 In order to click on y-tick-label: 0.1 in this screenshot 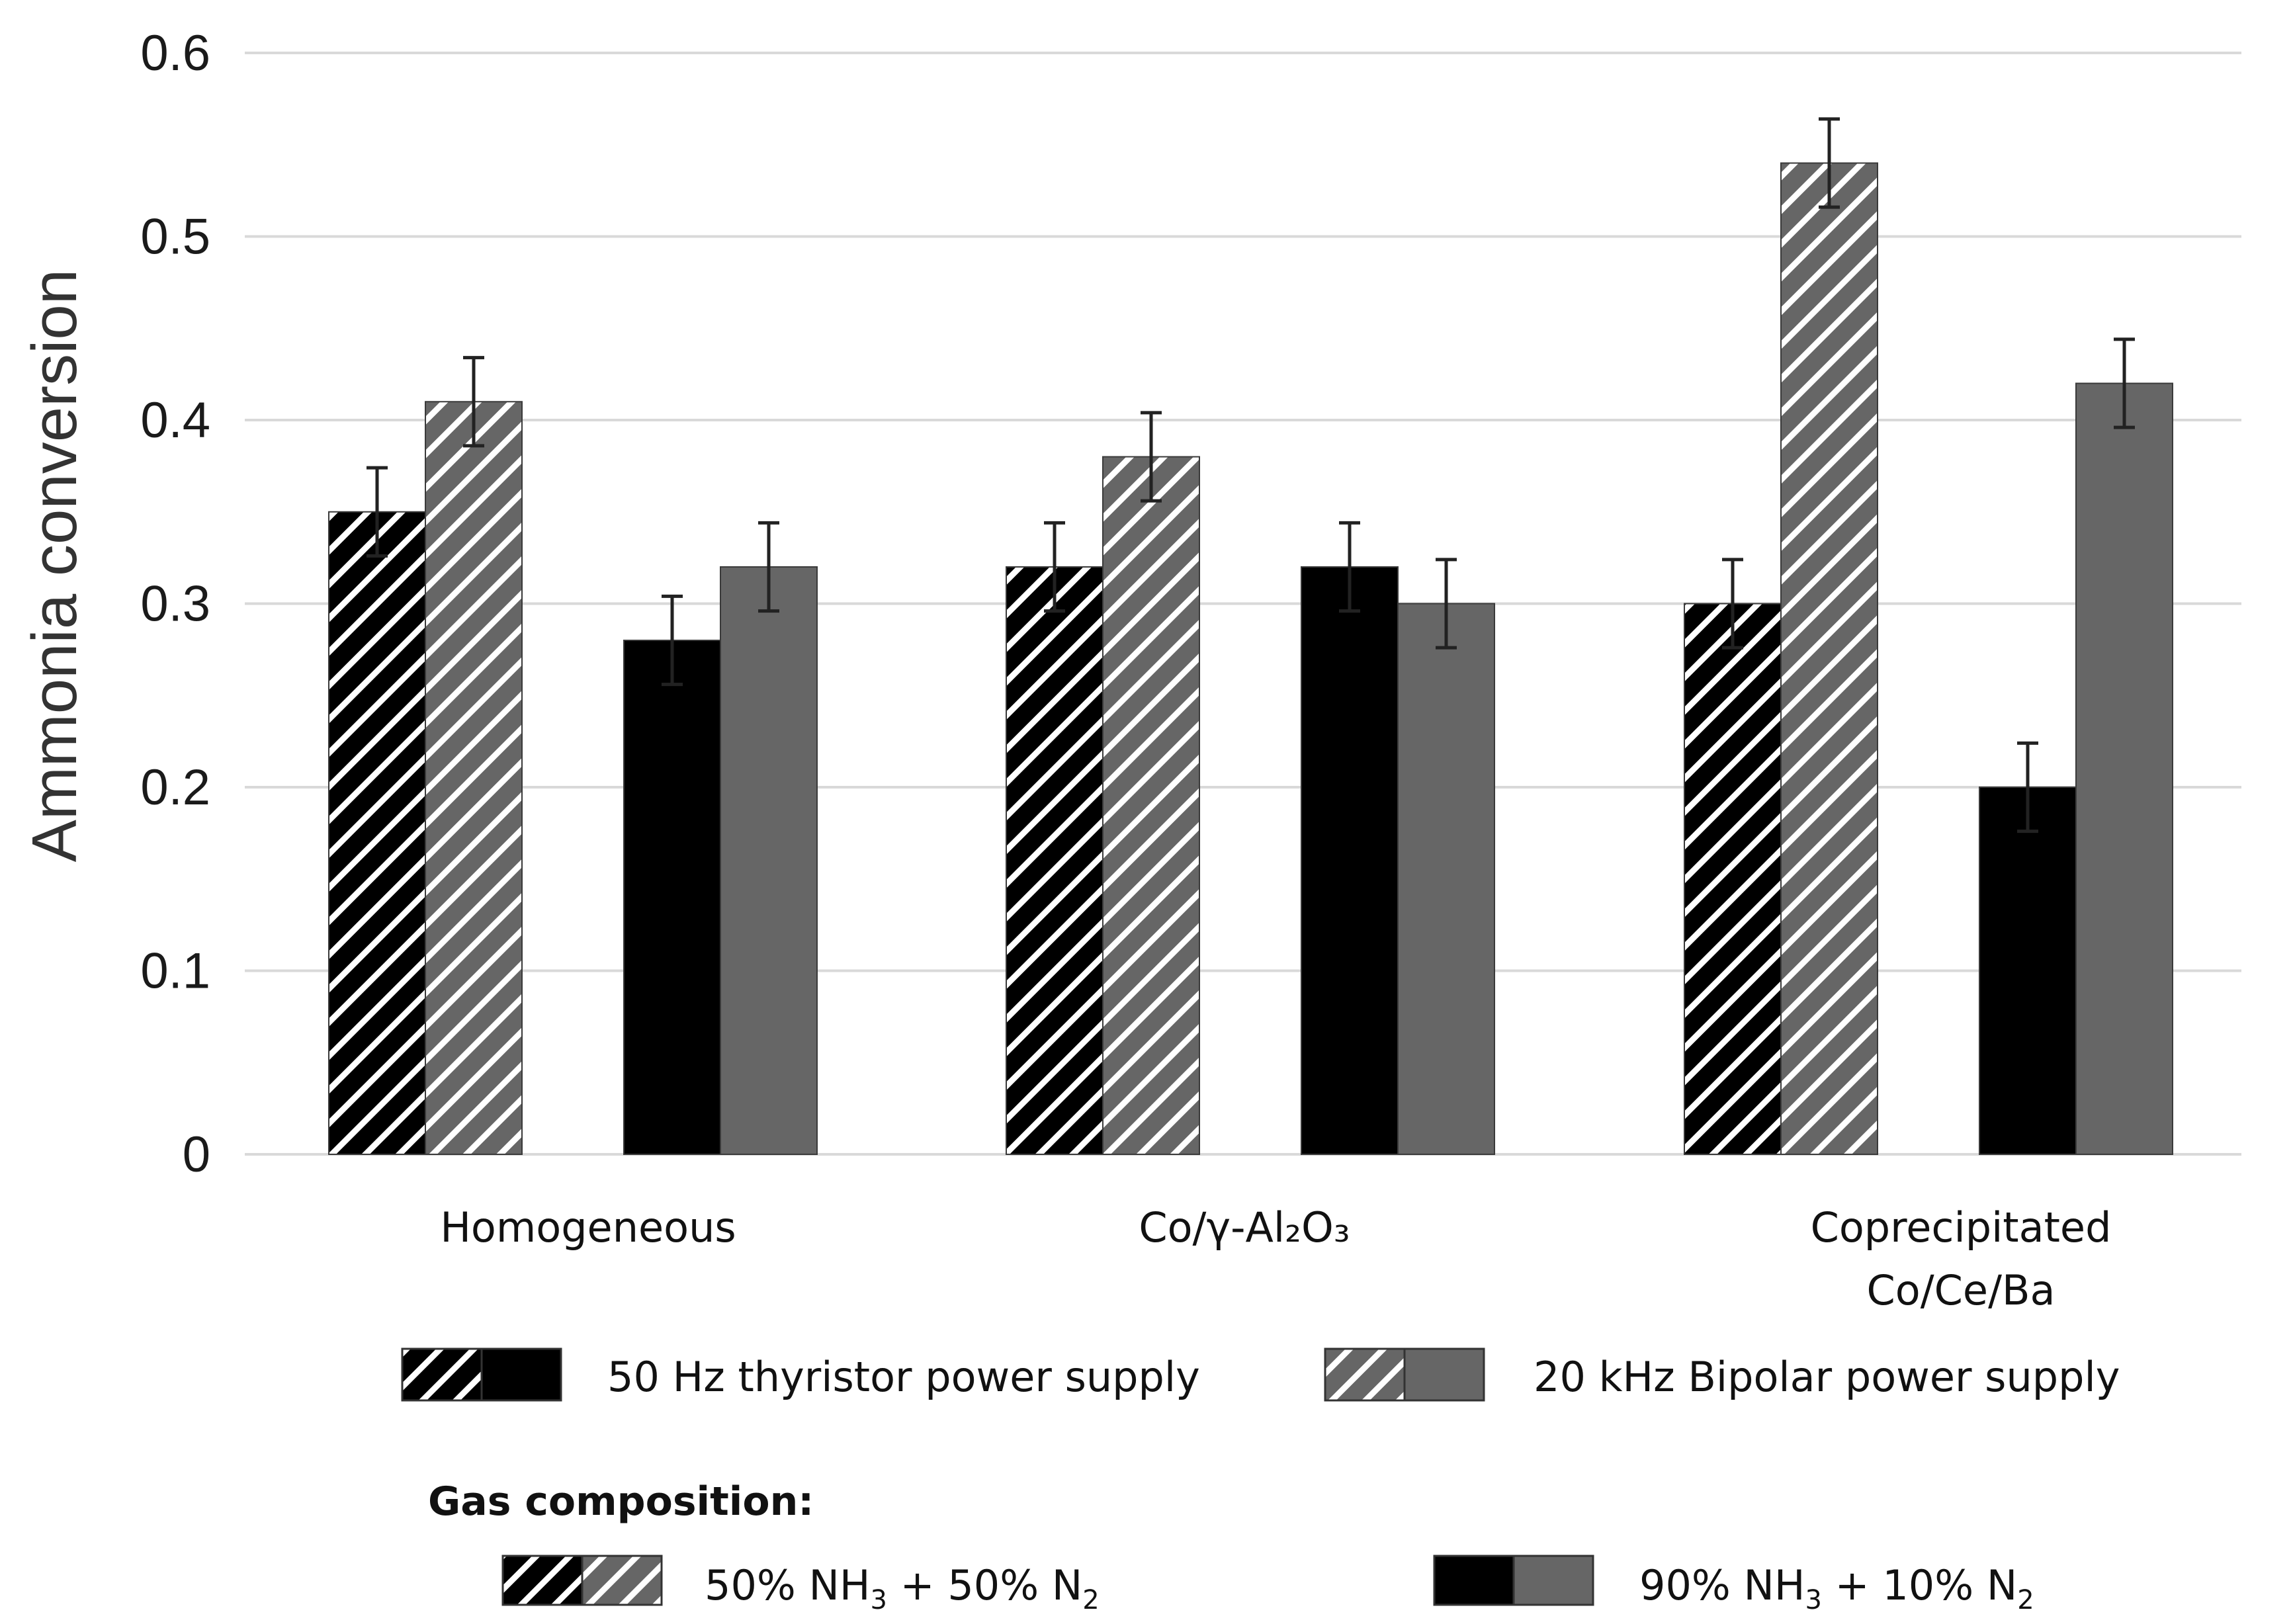, I will do `click(175, 971)`.